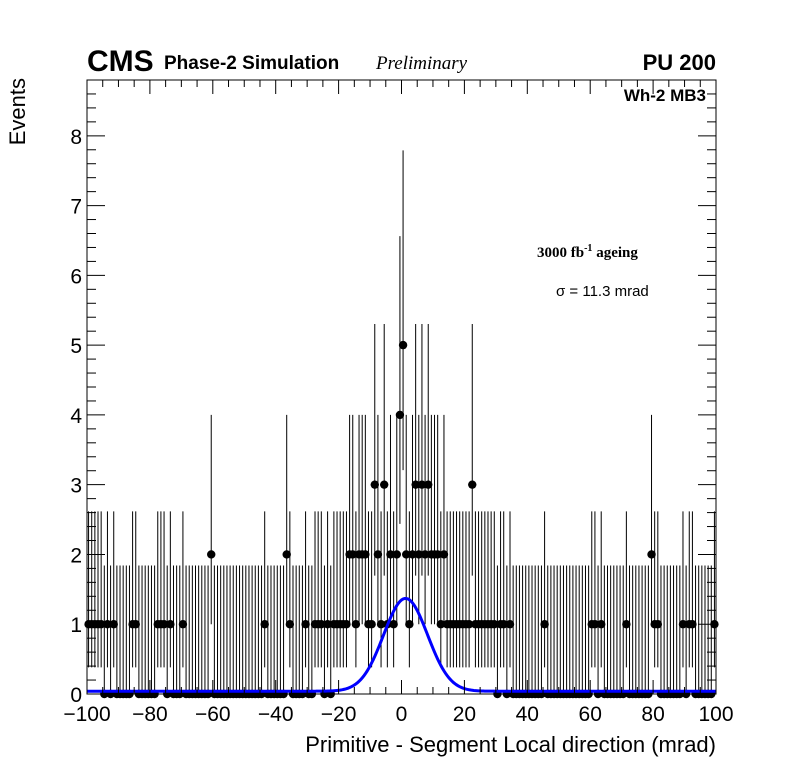  I want to click on gaussian-fit-curve, so click(401, 644).